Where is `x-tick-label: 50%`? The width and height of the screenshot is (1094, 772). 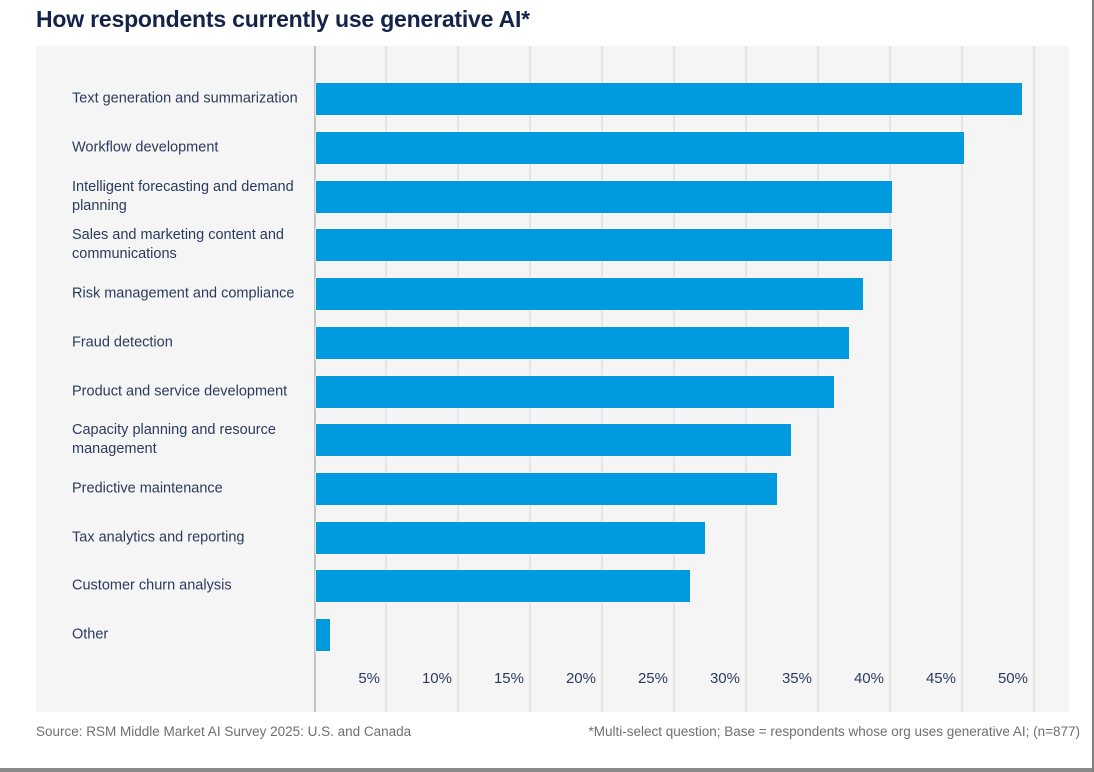
x-tick-label: 50% is located at coordinates (1012, 678).